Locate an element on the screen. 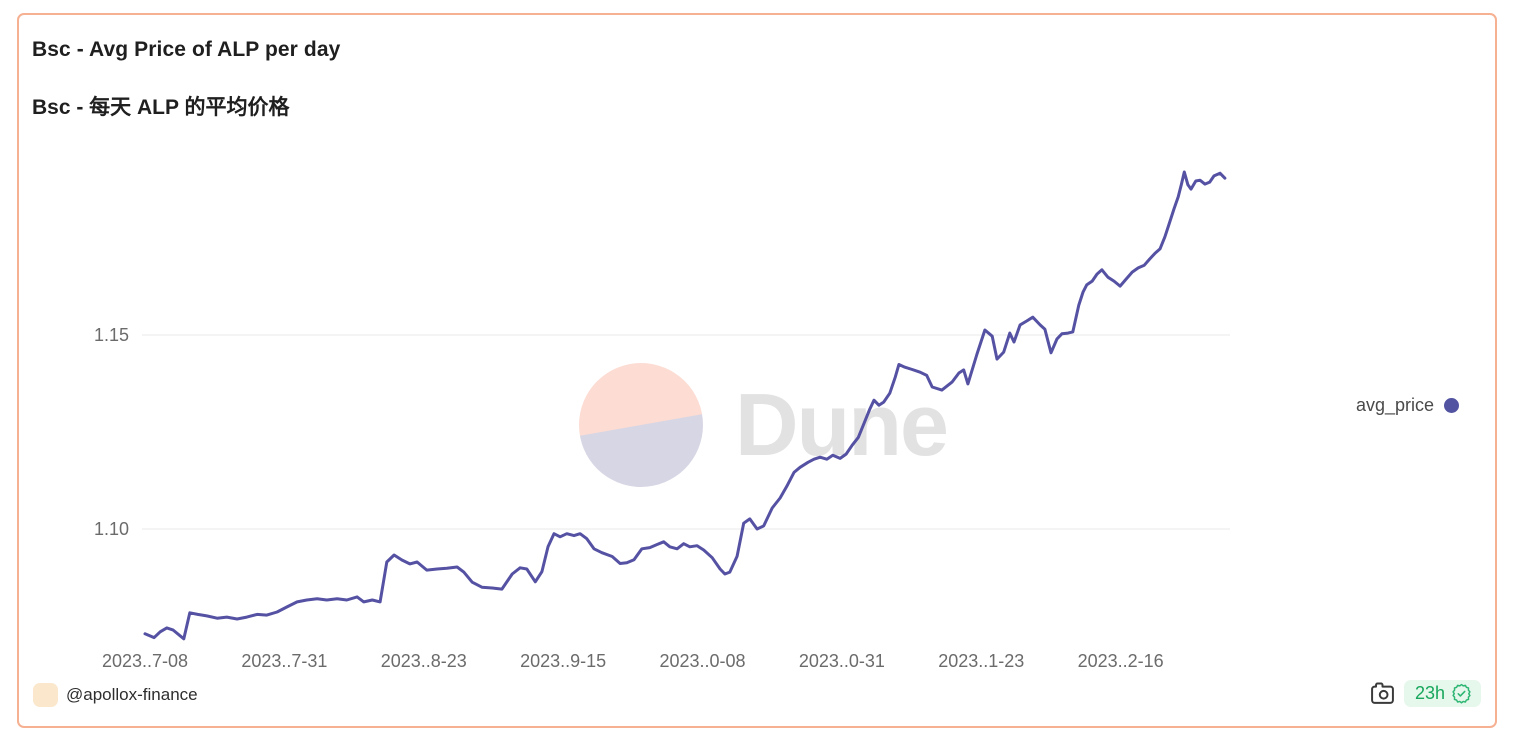 The width and height of the screenshot is (1514, 747). legend-dot-icon is located at coordinates (1451, 405).